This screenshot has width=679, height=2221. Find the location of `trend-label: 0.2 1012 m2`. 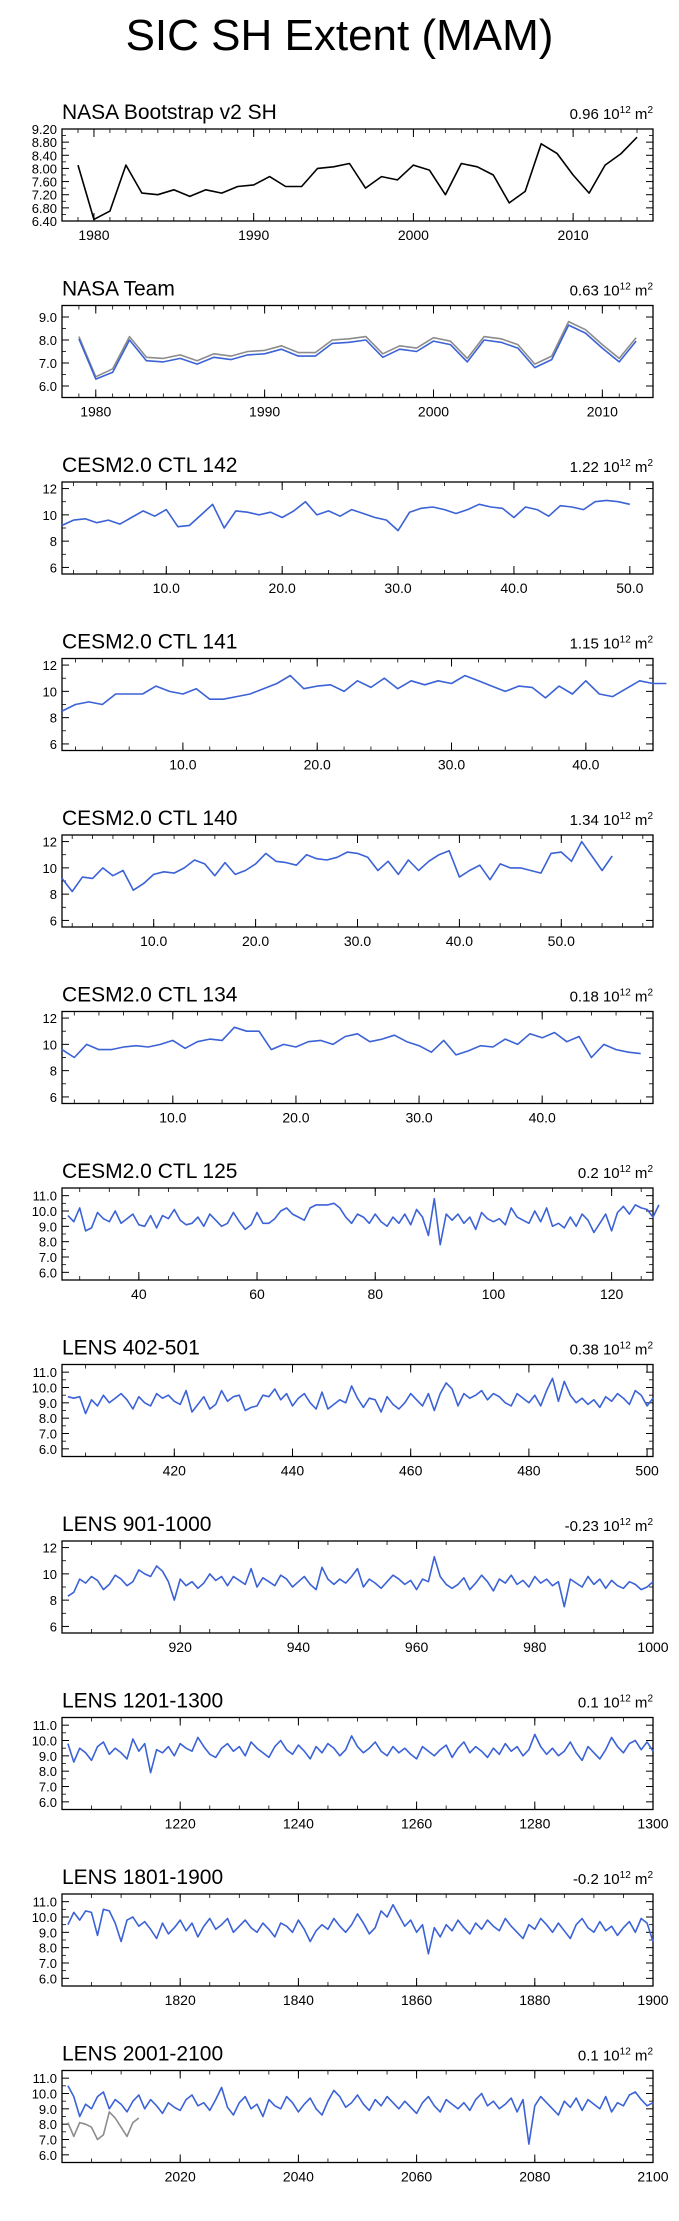

trend-label: 0.2 1012 m2 is located at coordinates (616, 1173).